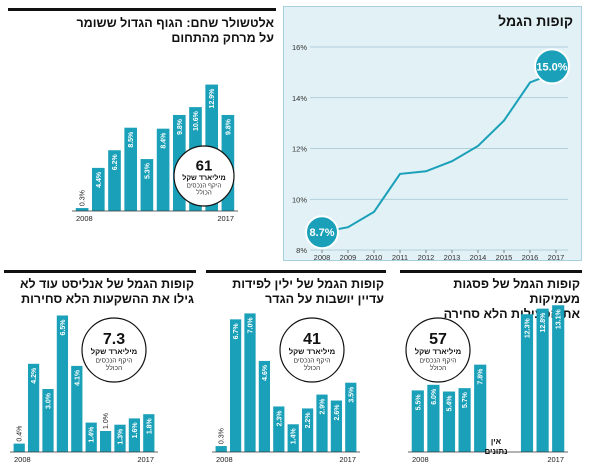  What do you see at coordinates (321, 233) in the screenshot?
I see `start-badge-label: 8.7%` at bounding box center [321, 233].